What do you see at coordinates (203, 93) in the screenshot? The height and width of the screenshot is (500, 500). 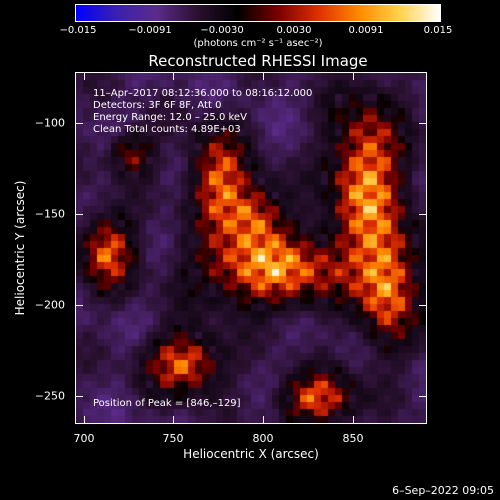 I see `time-range-label: 11–Apr–2017 08:12:36.000 to 08:16:12.000` at bounding box center [203, 93].